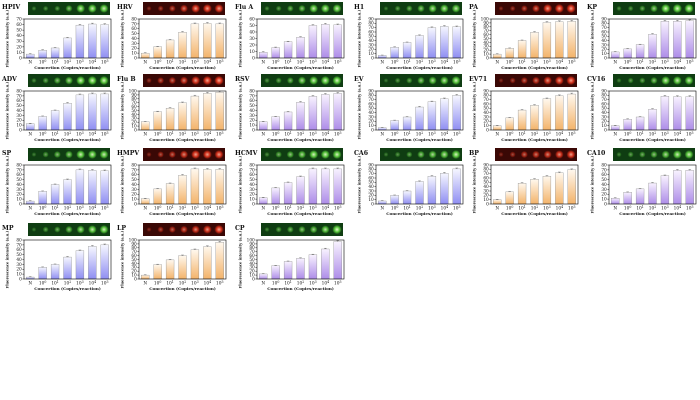  What do you see at coordinates (9, 79) in the screenshot?
I see `panel-title: ADV` at bounding box center [9, 79].